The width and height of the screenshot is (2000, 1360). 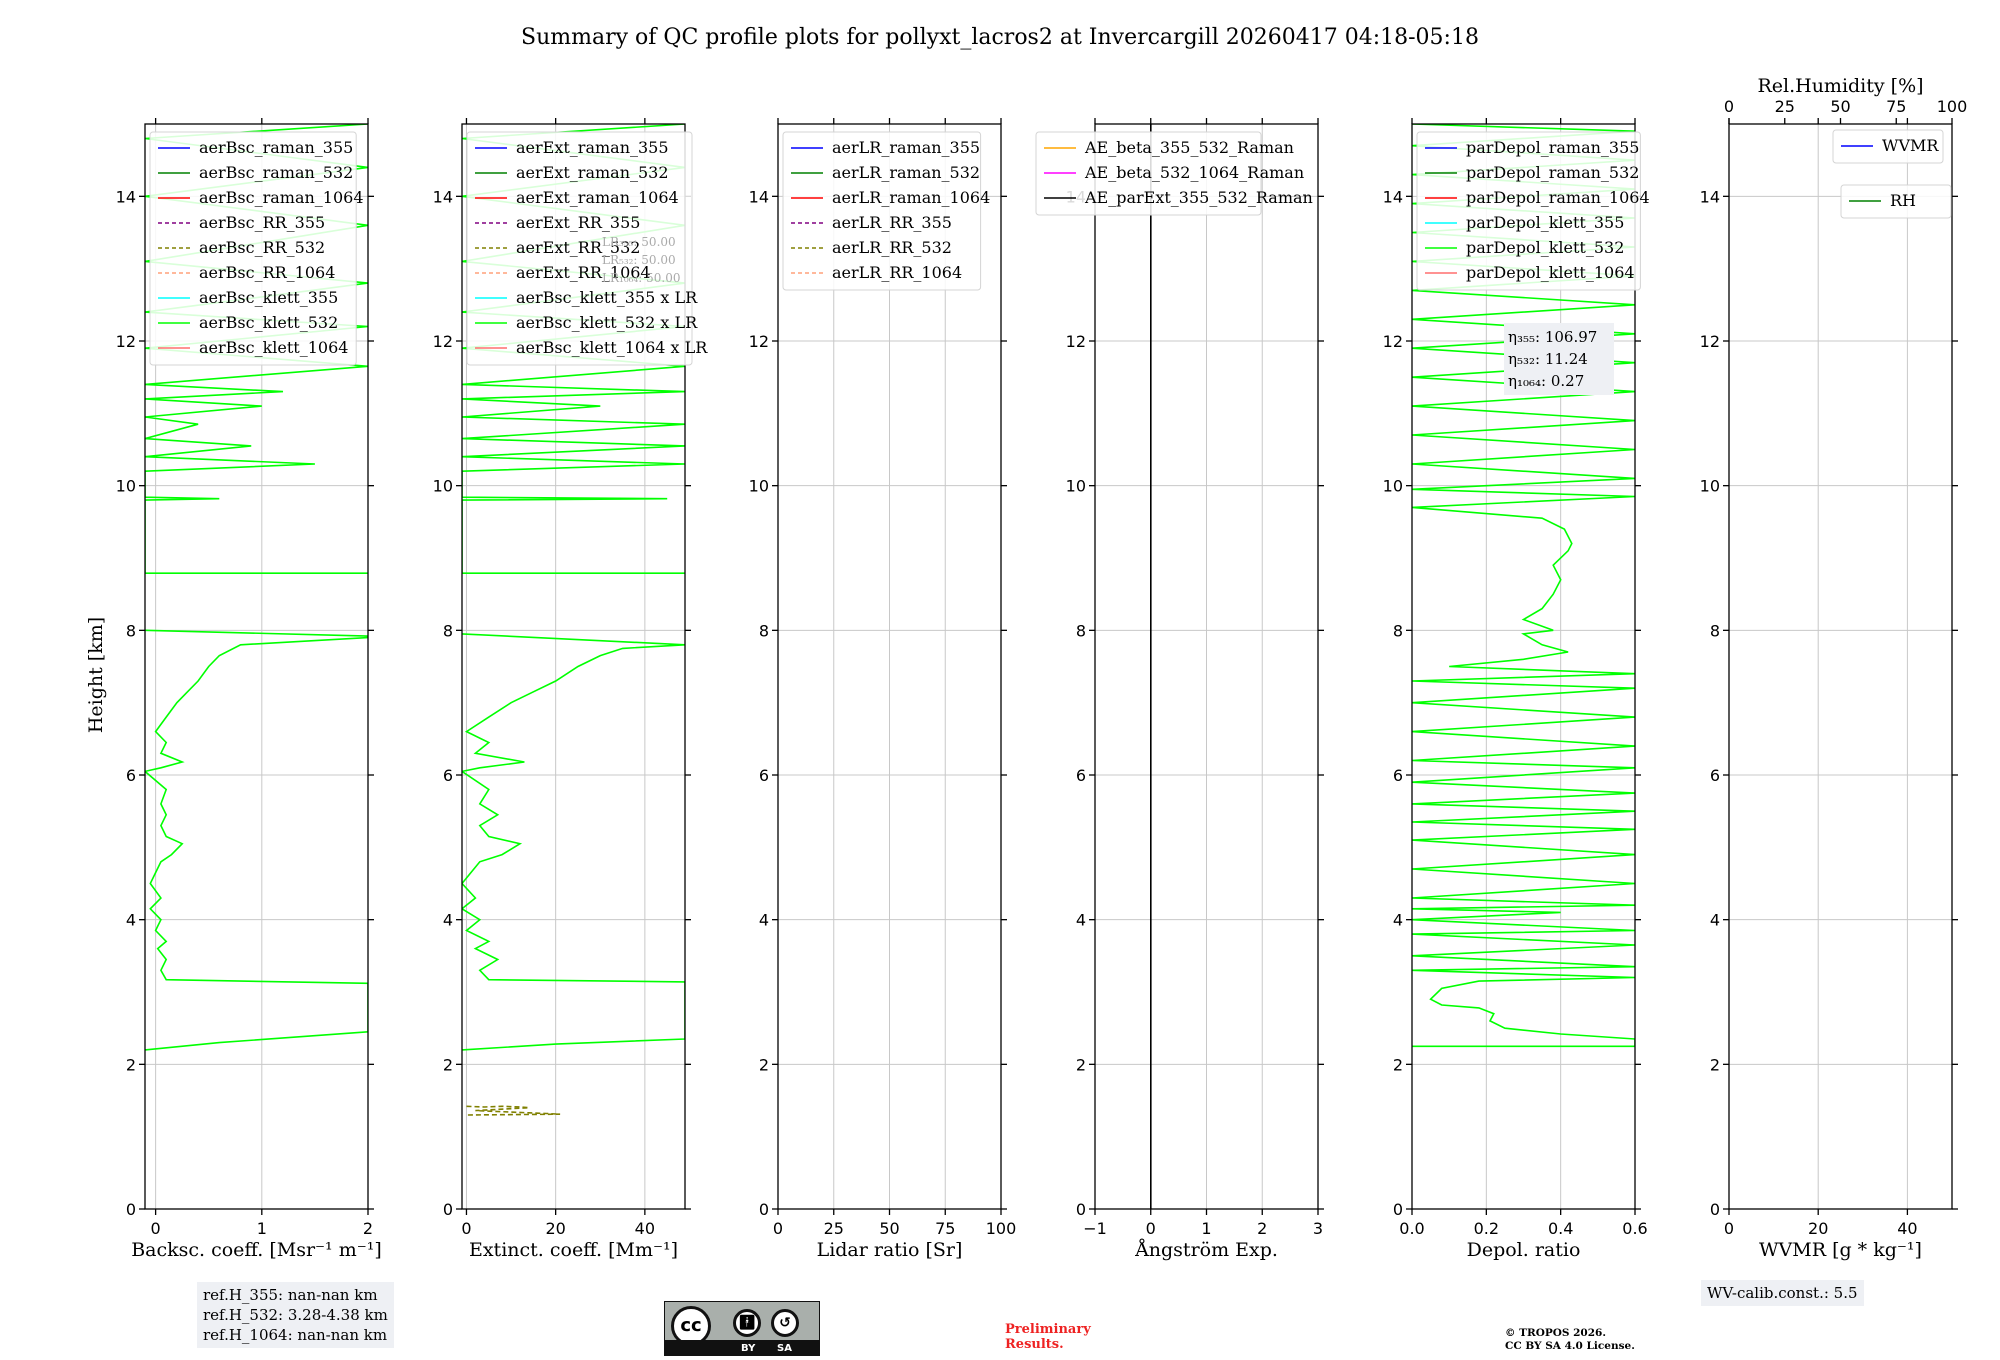 What do you see at coordinates (592, 147) in the screenshot?
I see `legend-label: aerExt_raman_355` at bounding box center [592, 147].